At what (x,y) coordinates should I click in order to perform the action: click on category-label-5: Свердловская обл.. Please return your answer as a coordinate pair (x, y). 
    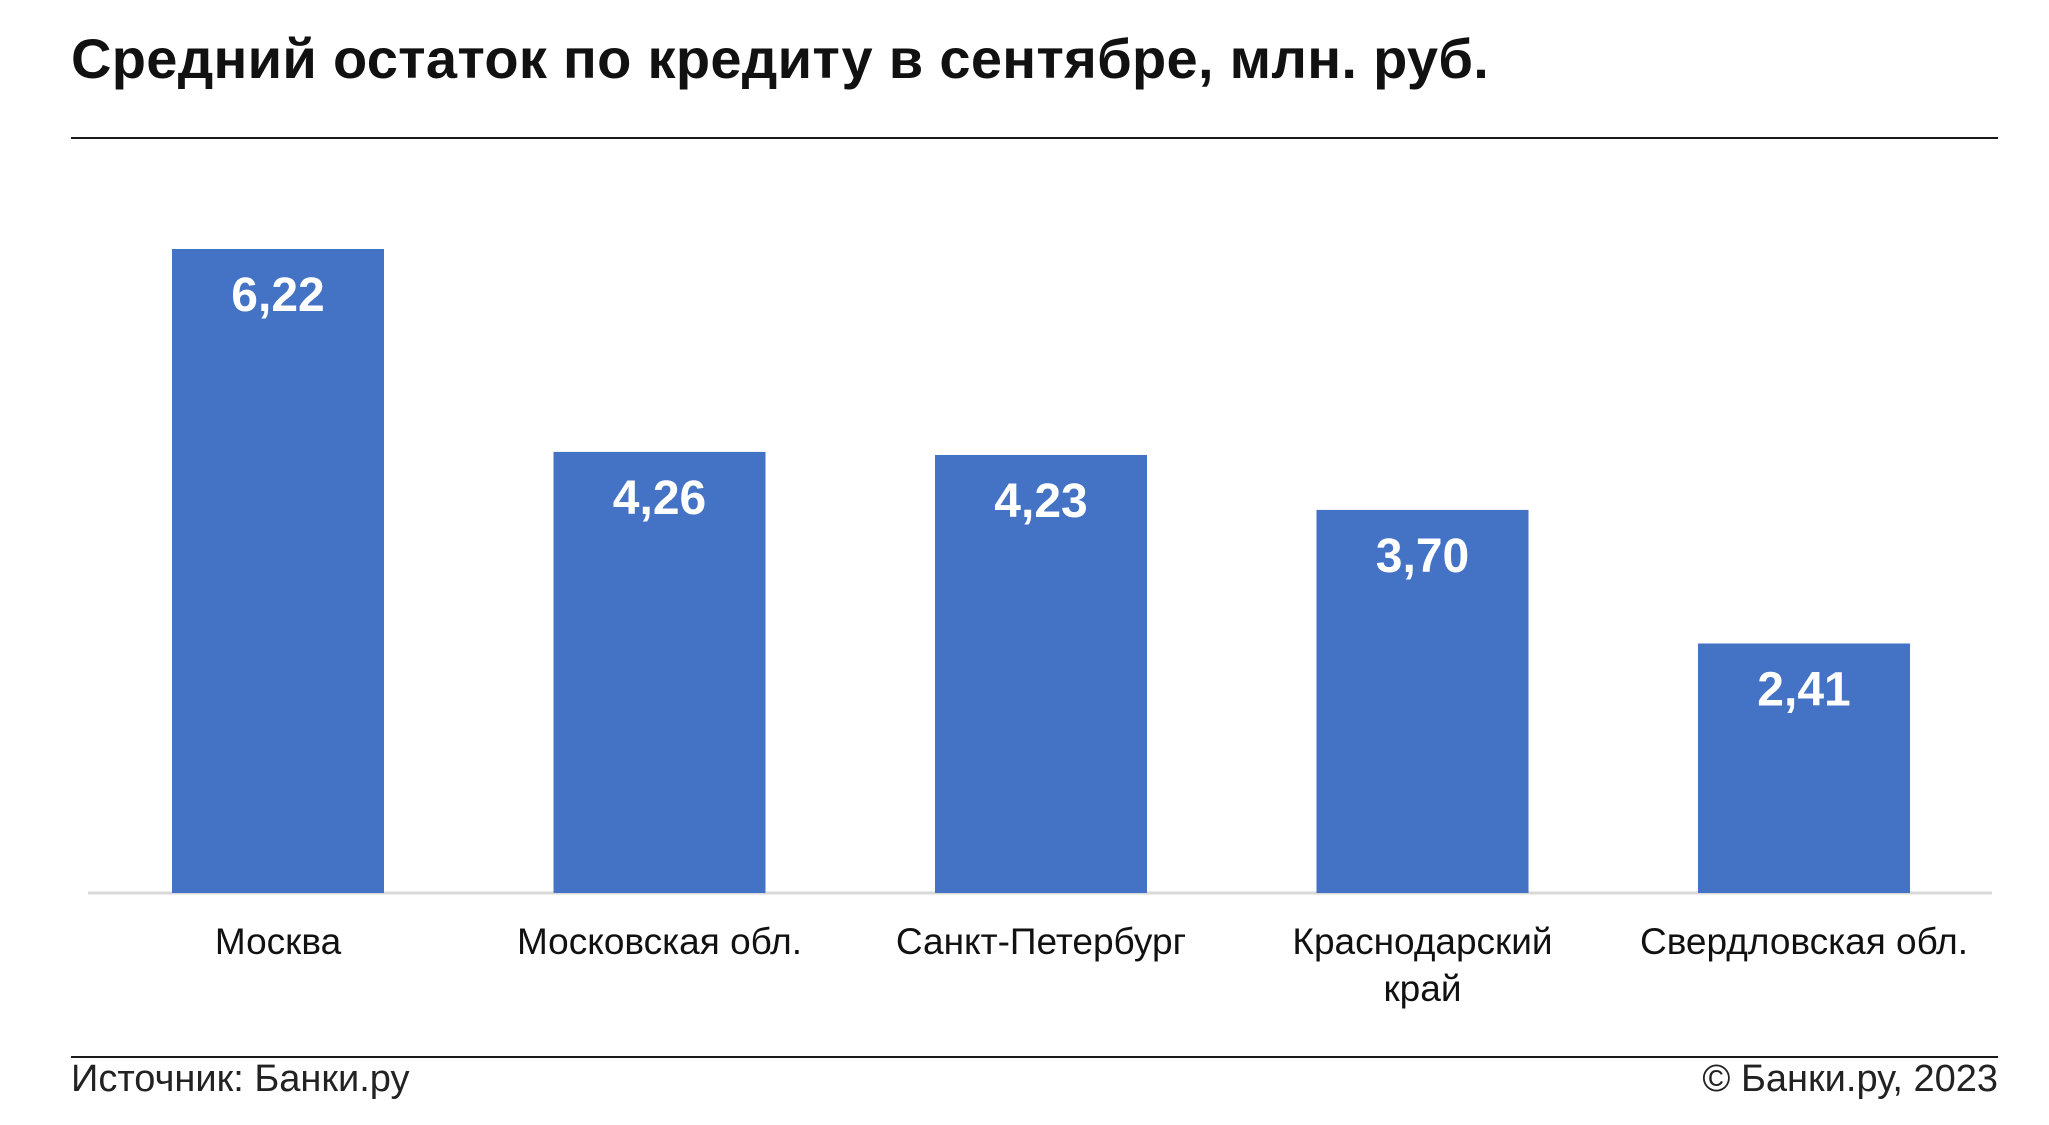
    Looking at the image, I should click on (1804, 941).